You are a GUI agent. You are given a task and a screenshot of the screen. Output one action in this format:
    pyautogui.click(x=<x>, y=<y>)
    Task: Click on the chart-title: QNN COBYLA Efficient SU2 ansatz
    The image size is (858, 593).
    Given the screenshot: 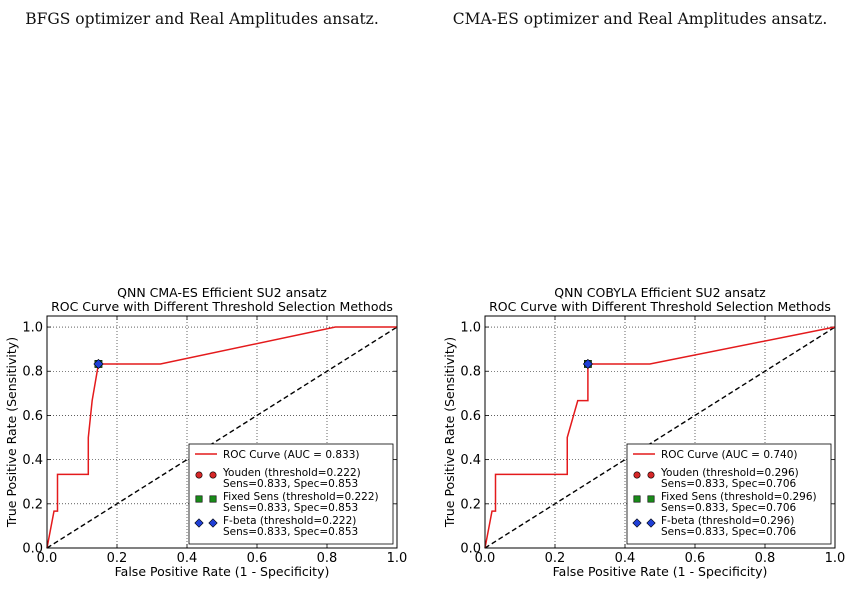 What is the action you would take?
    pyautogui.click(x=660, y=292)
    